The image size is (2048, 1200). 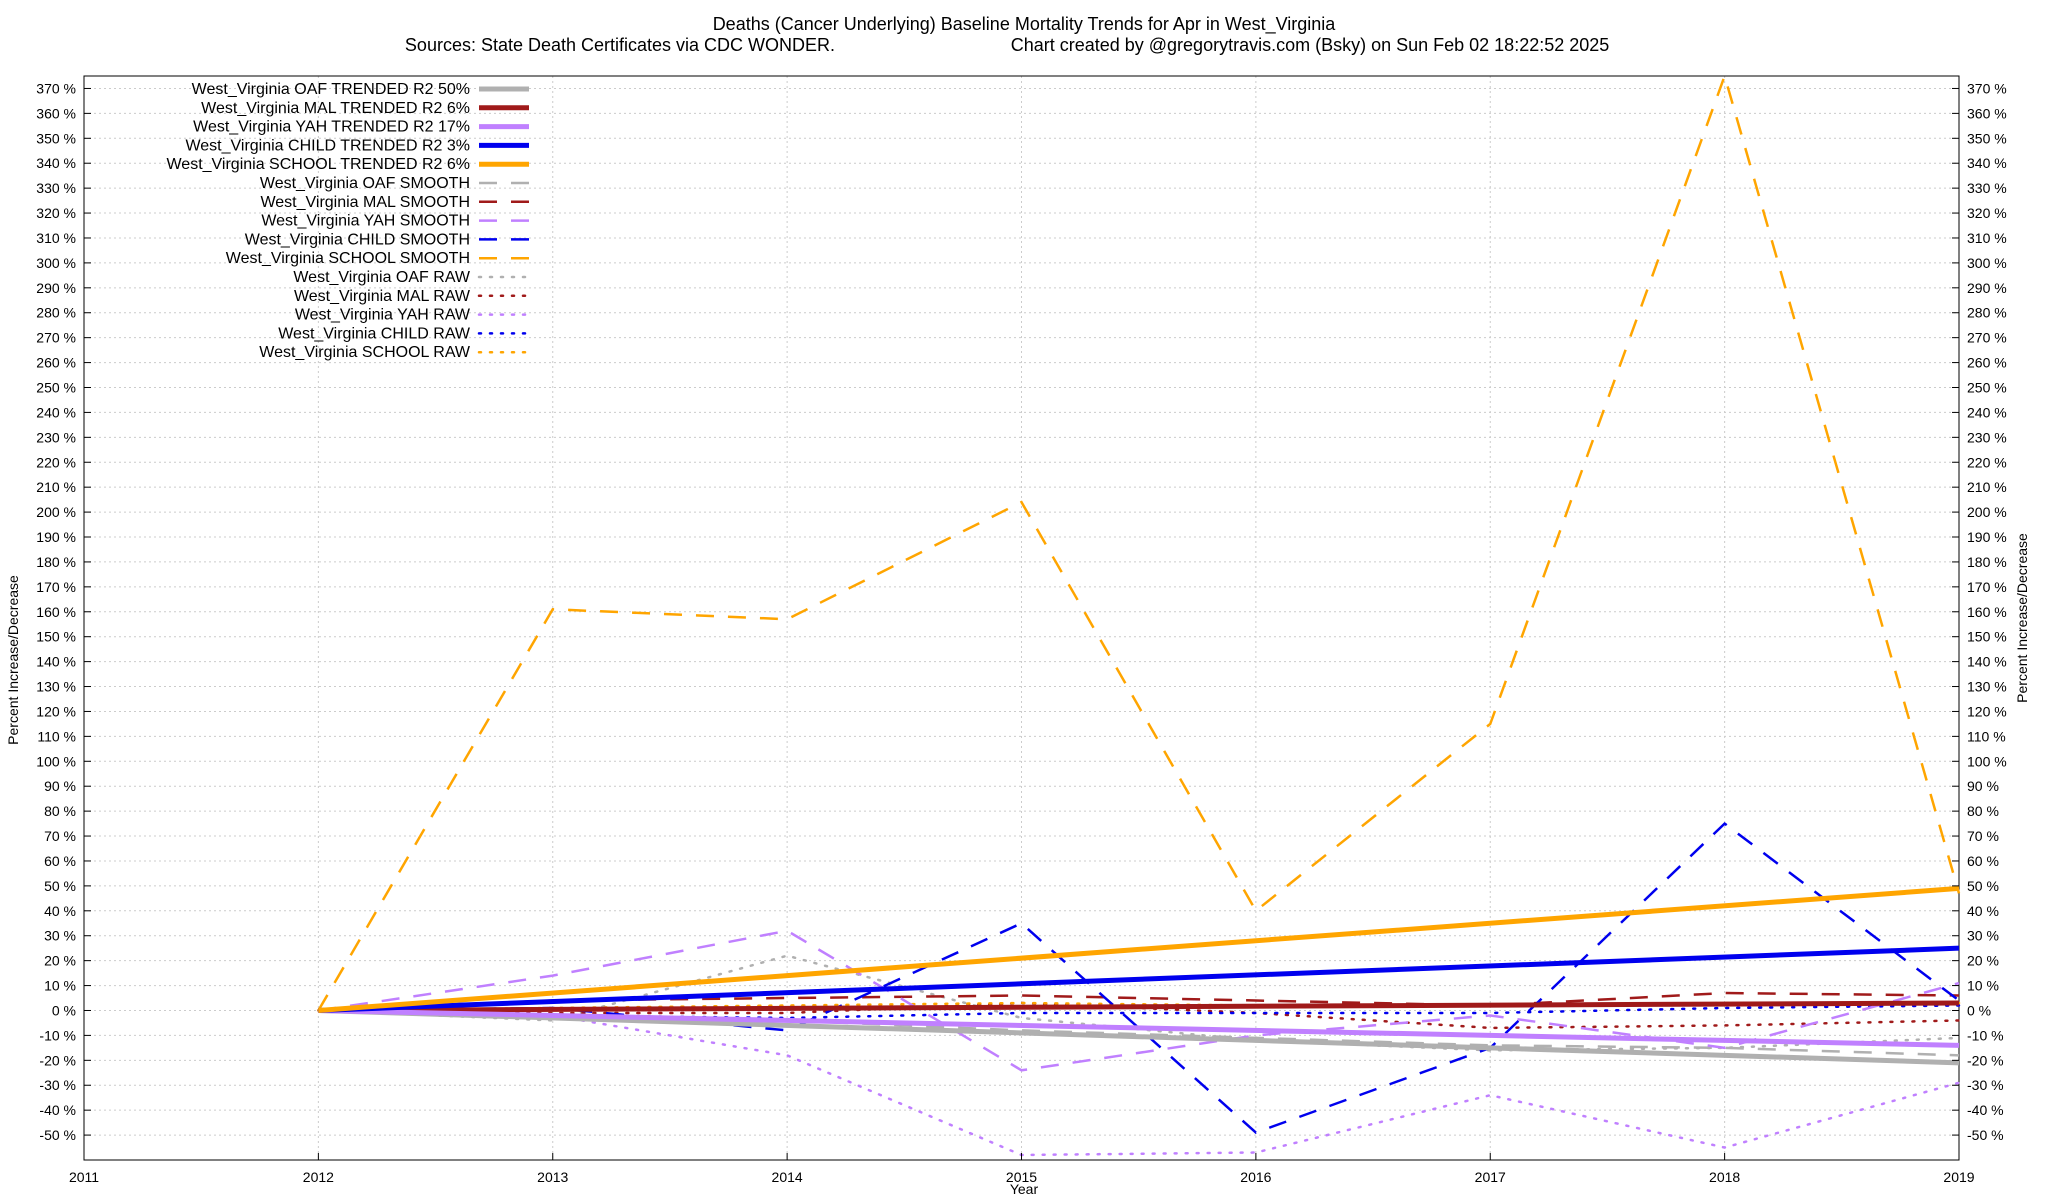 What do you see at coordinates (382, 296) in the screenshot?
I see `legend-label: West_Virginia MAL RAW` at bounding box center [382, 296].